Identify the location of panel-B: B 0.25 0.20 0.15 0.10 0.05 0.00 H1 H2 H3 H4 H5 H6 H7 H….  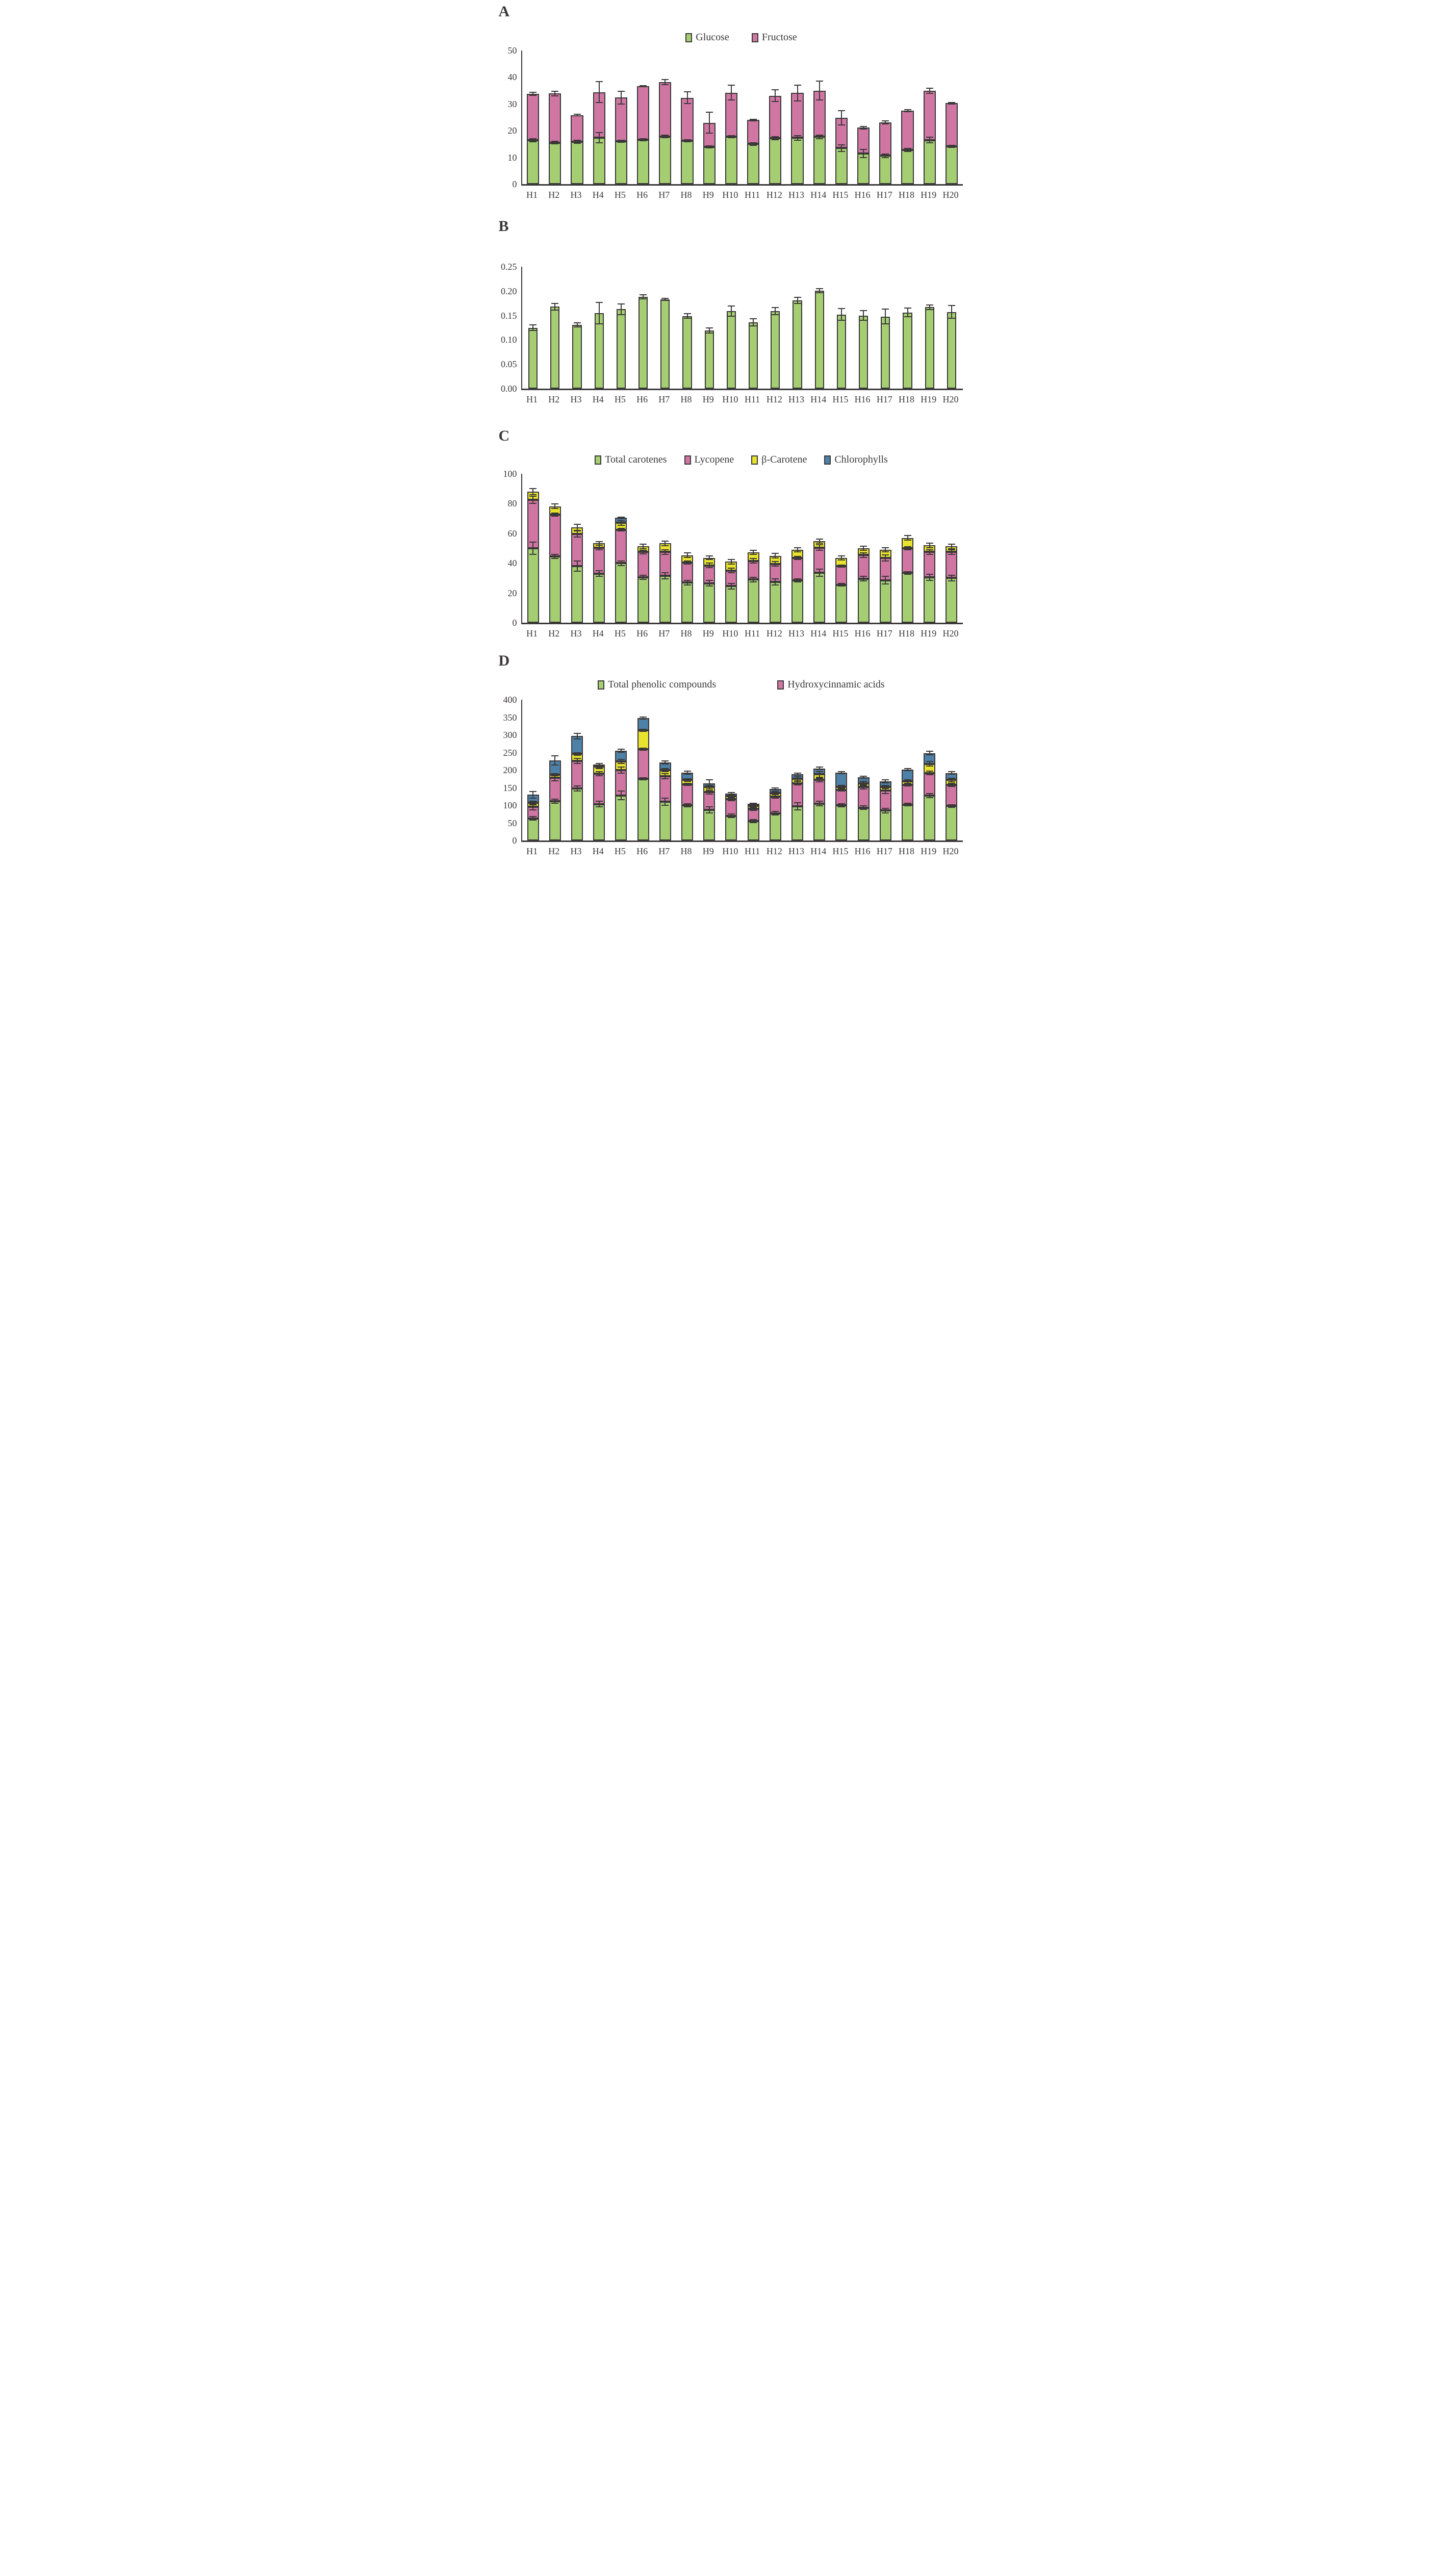
(728, 312).